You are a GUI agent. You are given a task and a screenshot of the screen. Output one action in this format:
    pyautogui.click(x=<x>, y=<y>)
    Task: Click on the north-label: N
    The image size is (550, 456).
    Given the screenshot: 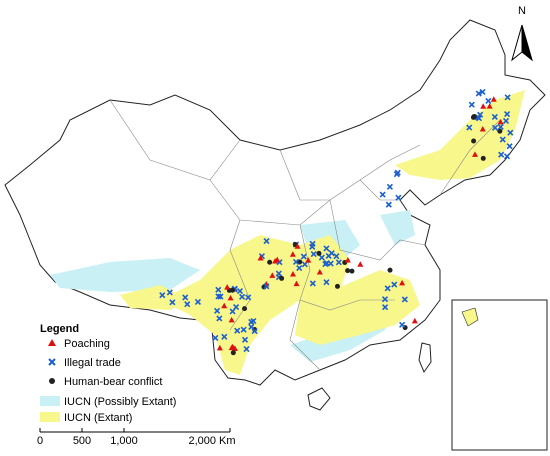 What is the action you would take?
    pyautogui.click(x=522, y=11)
    